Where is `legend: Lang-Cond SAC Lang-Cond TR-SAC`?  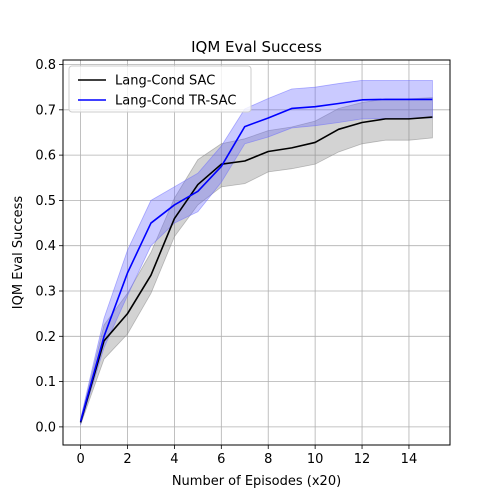 legend: Lang-Cond SAC Lang-Cond TR-SAC is located at coordinates (160, 89).